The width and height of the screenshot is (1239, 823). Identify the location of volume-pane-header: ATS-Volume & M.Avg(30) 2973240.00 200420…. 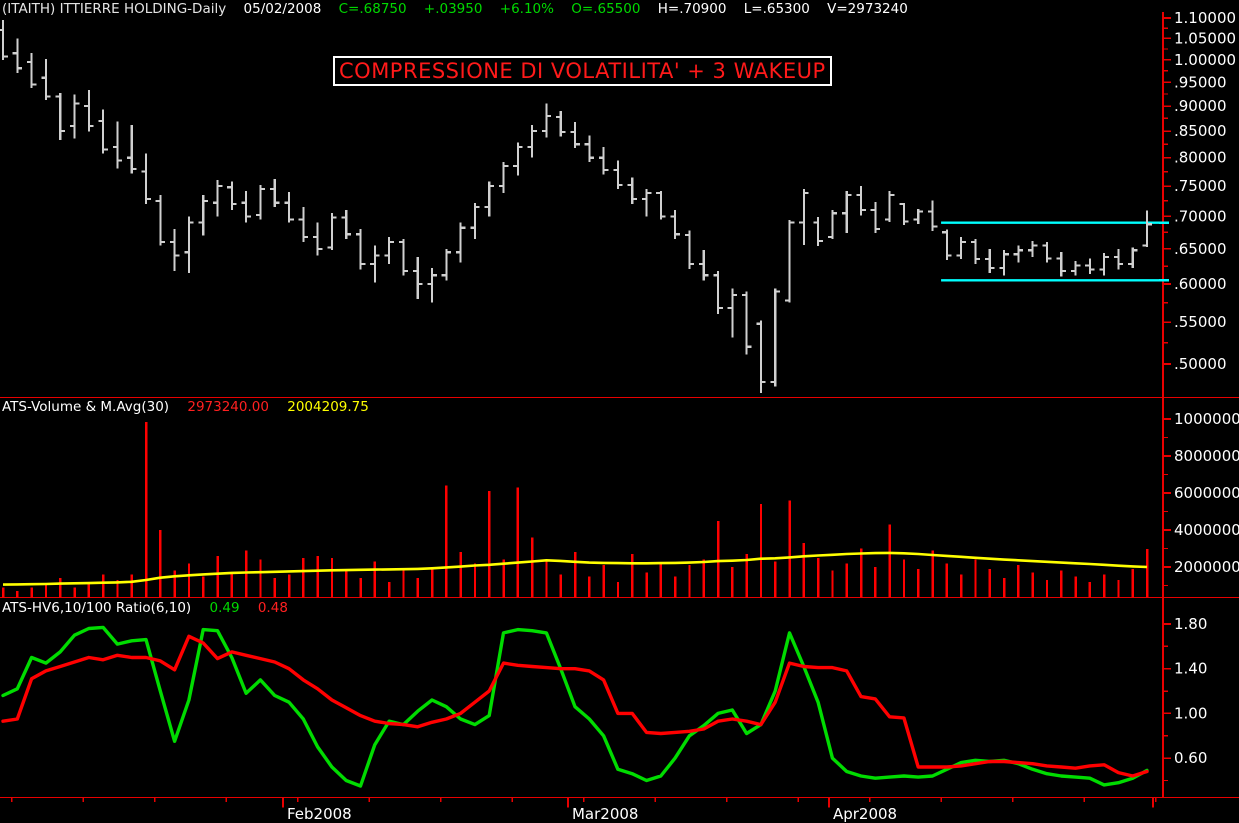
(192, 407).